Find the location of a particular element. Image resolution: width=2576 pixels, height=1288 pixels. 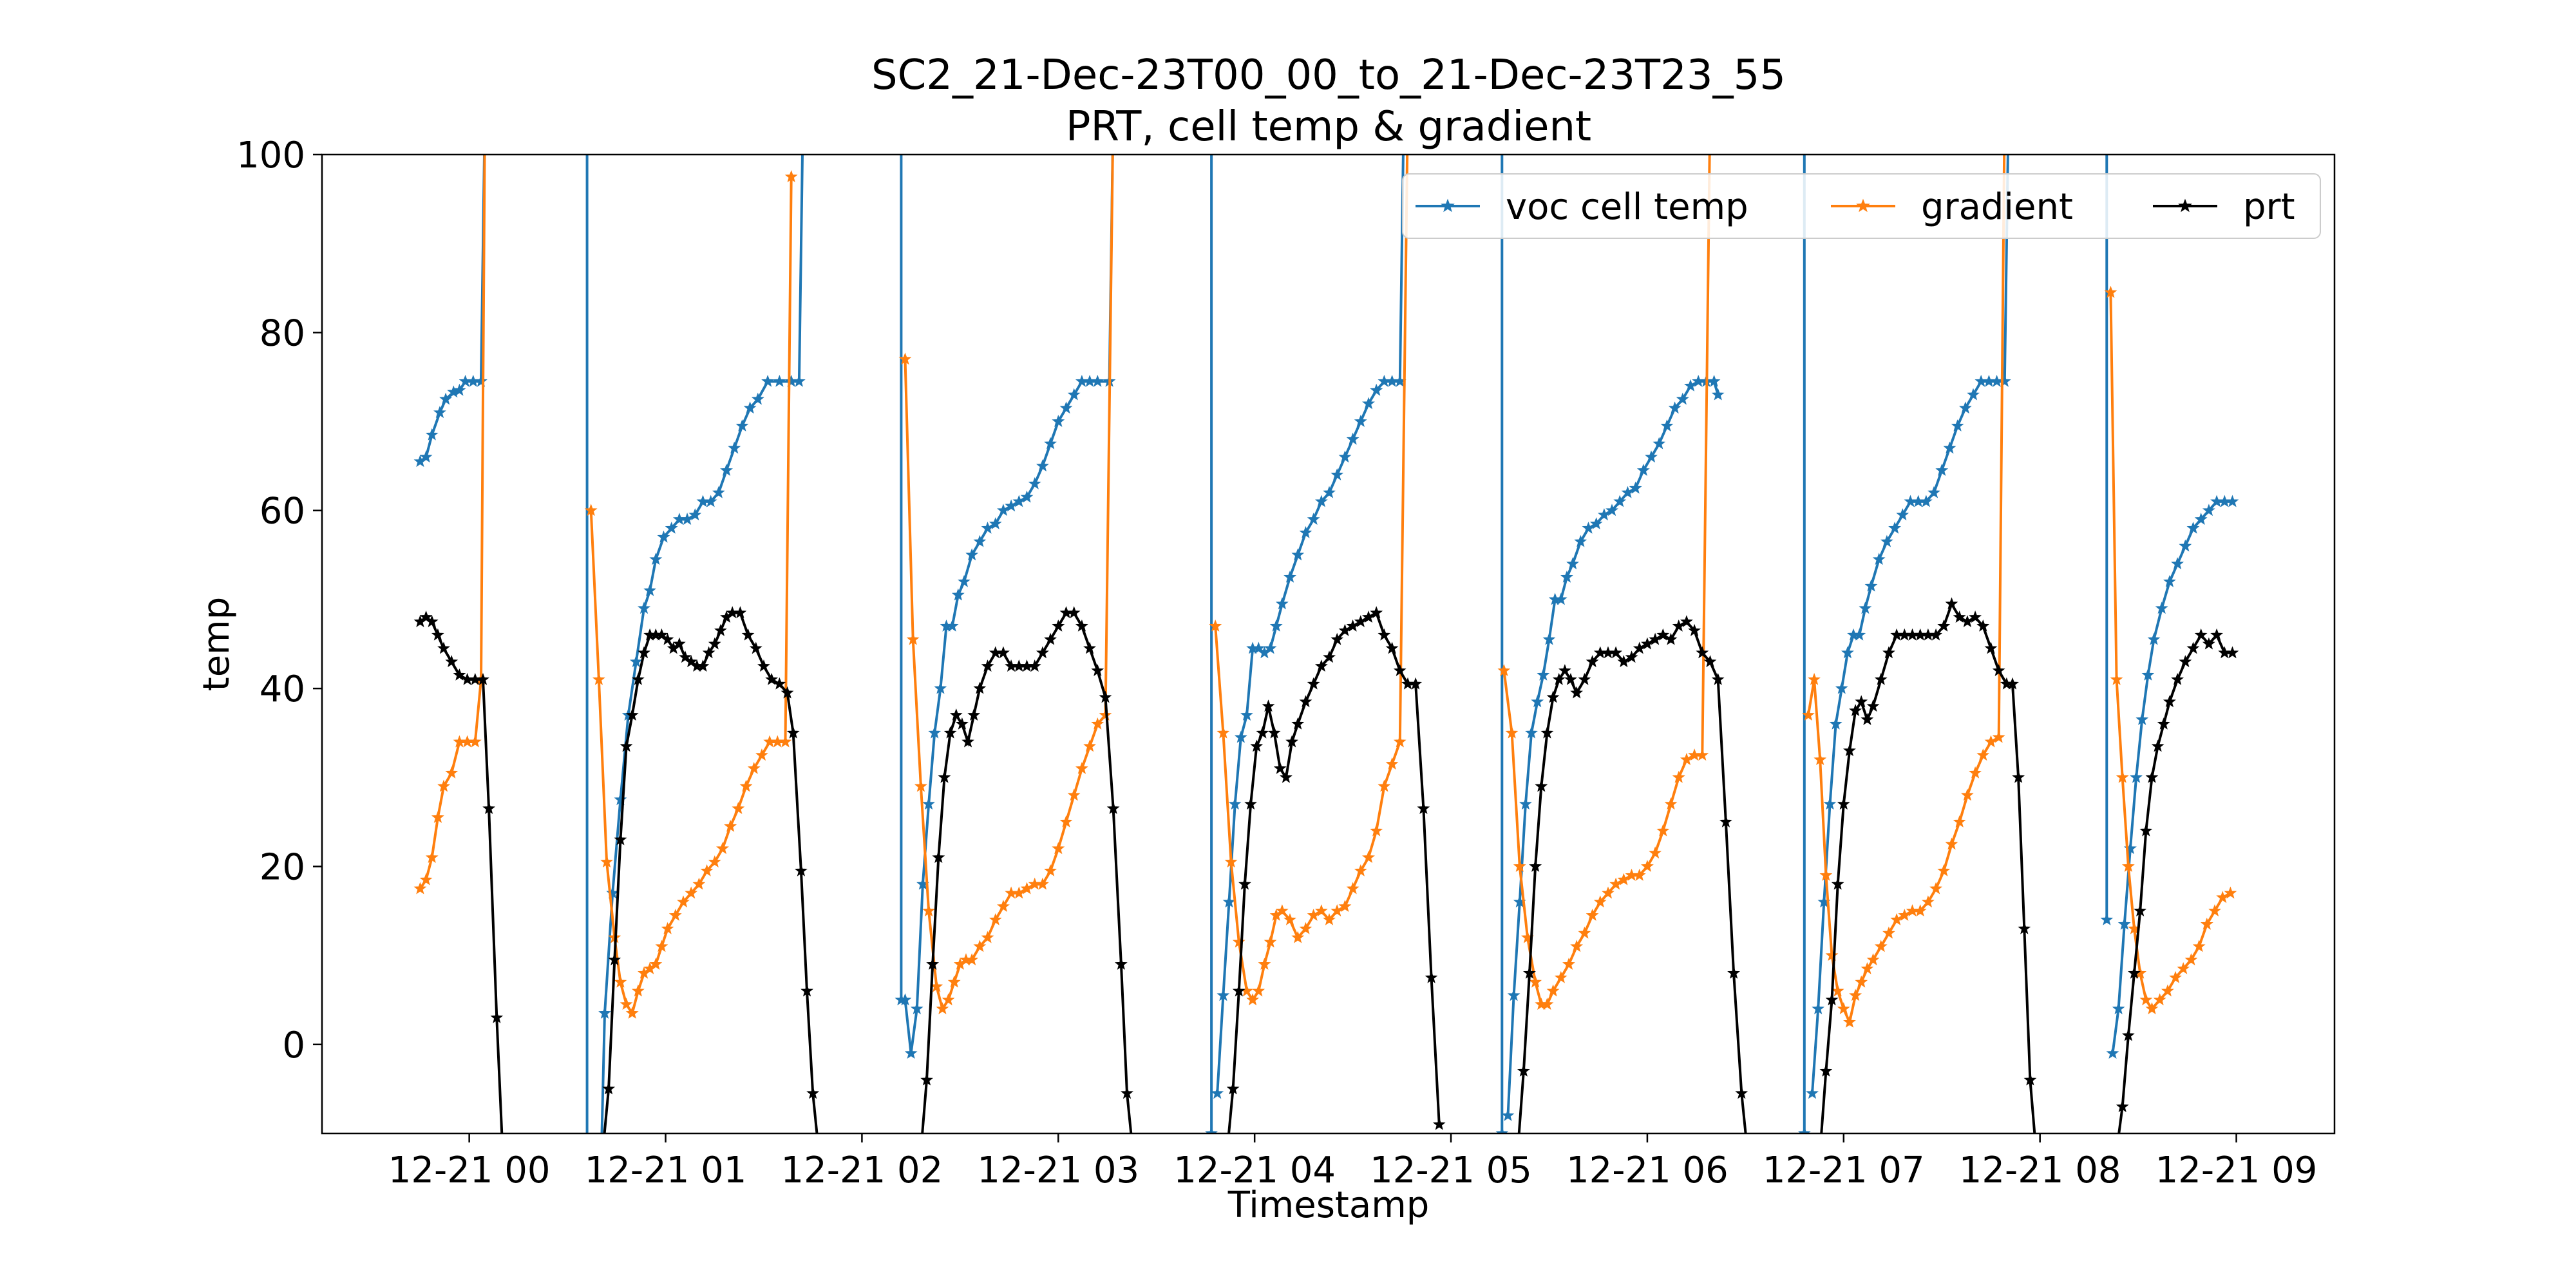

x-tick-label: 12-21 03 is located at coordinates (1058, 1170).